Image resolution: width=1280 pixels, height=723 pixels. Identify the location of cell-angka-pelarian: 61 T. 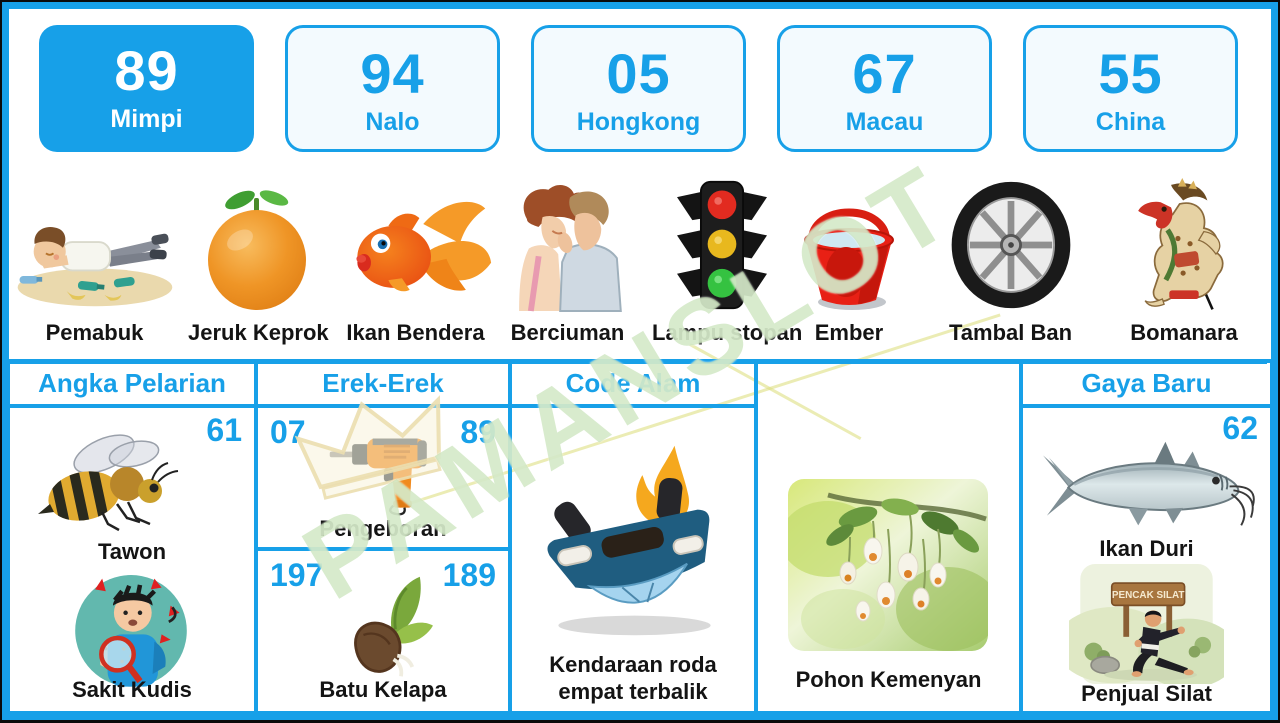
(132, 559).